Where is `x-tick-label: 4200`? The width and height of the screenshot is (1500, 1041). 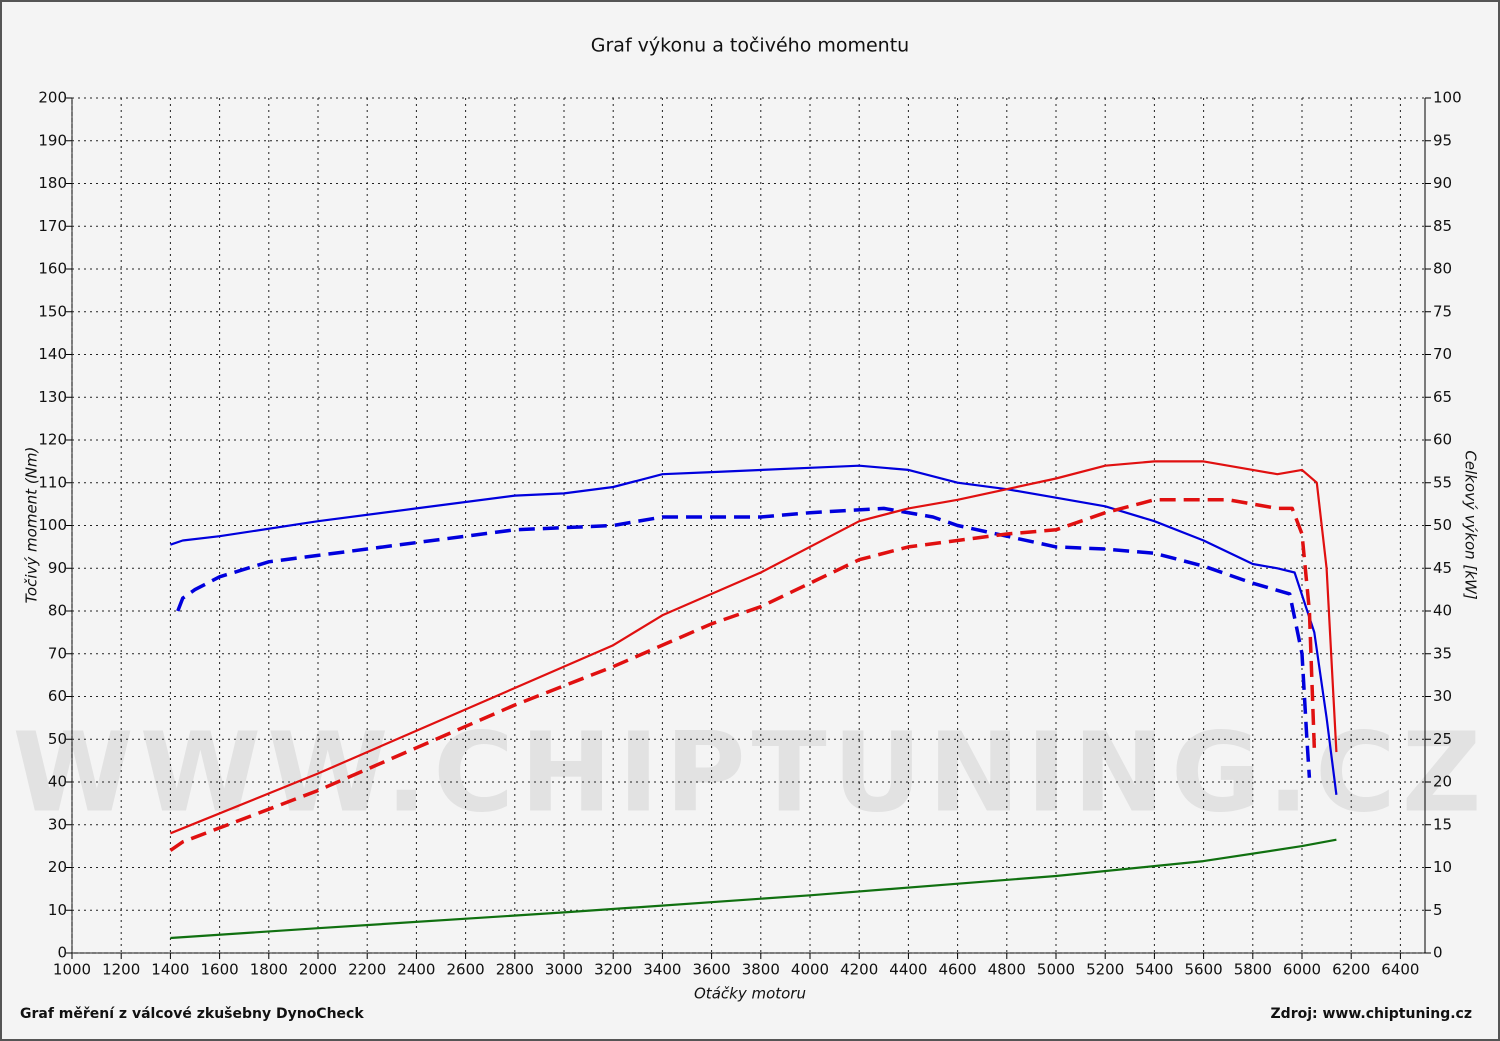
x-tick-label: 4200 is located at coordinates (859, 970).